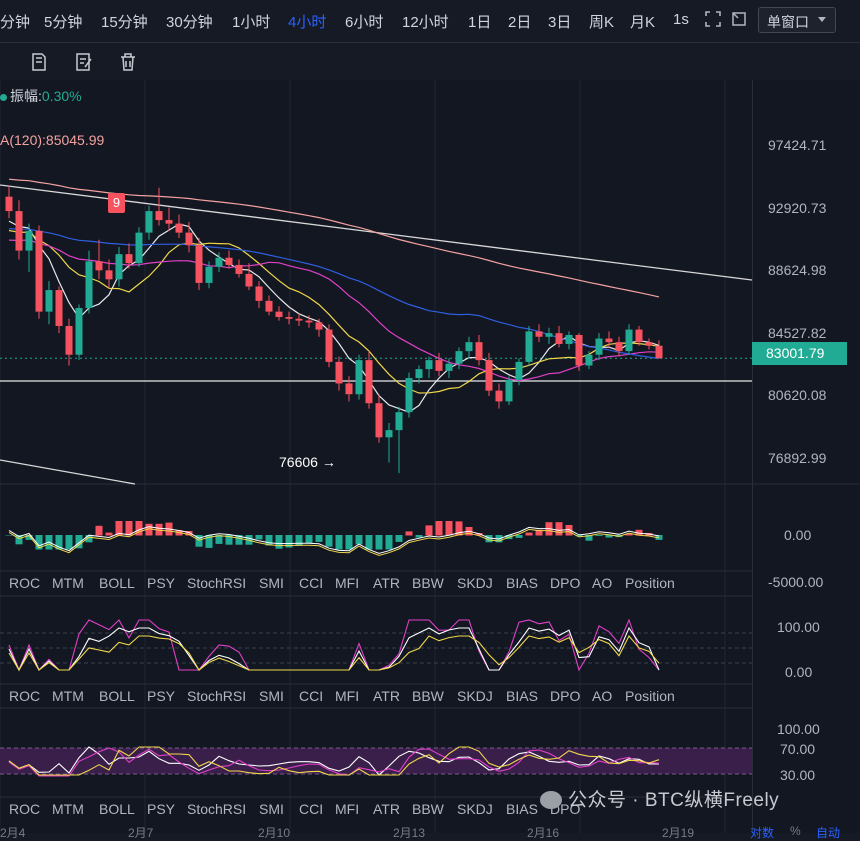 This screenshot has width=860, height=841. What do you see at coordinates (425, 22) in the screenshot?
I see `timeframe-12h: 12小时` at bounding box center [425, 22].